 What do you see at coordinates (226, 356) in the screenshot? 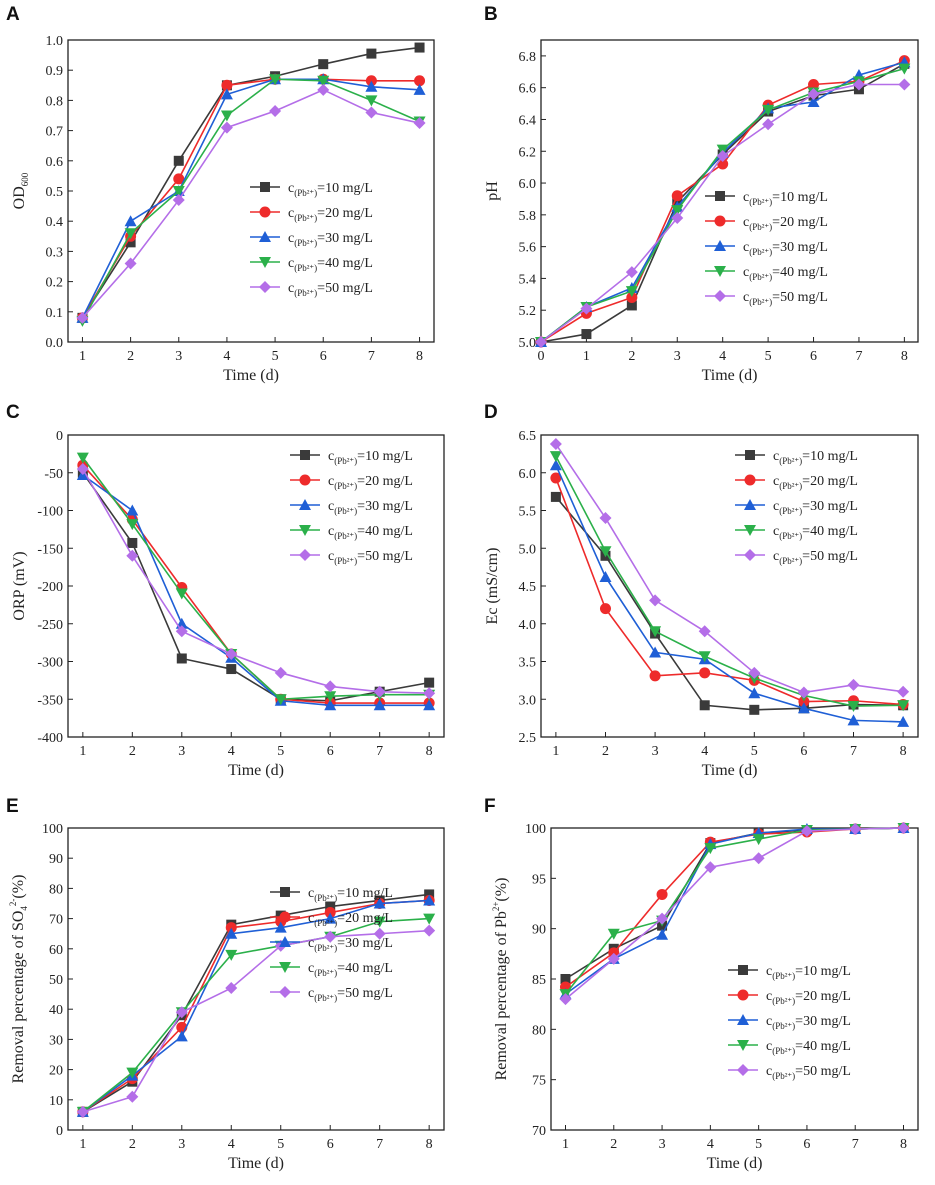
I see `x-tick-label: 4` at bounding box center [226, 356].